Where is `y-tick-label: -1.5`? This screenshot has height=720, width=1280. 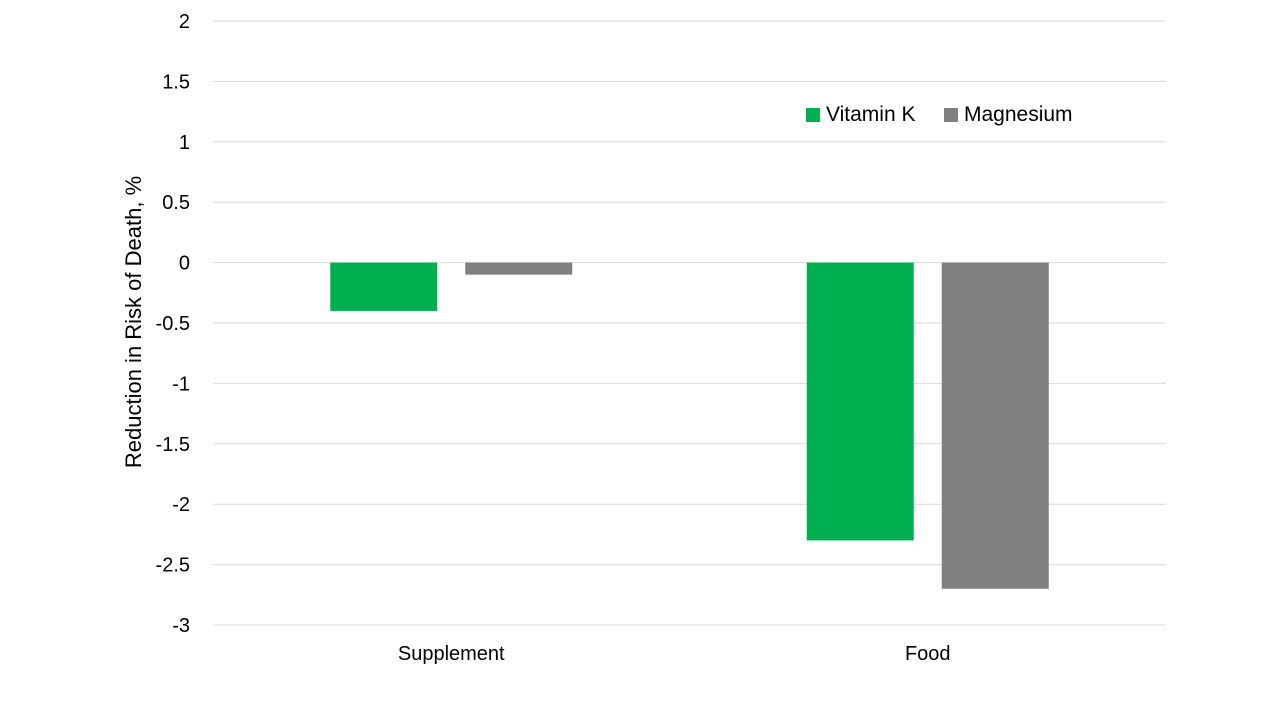
y-tick-label: -1.5 is located at coordinates (173, 445).